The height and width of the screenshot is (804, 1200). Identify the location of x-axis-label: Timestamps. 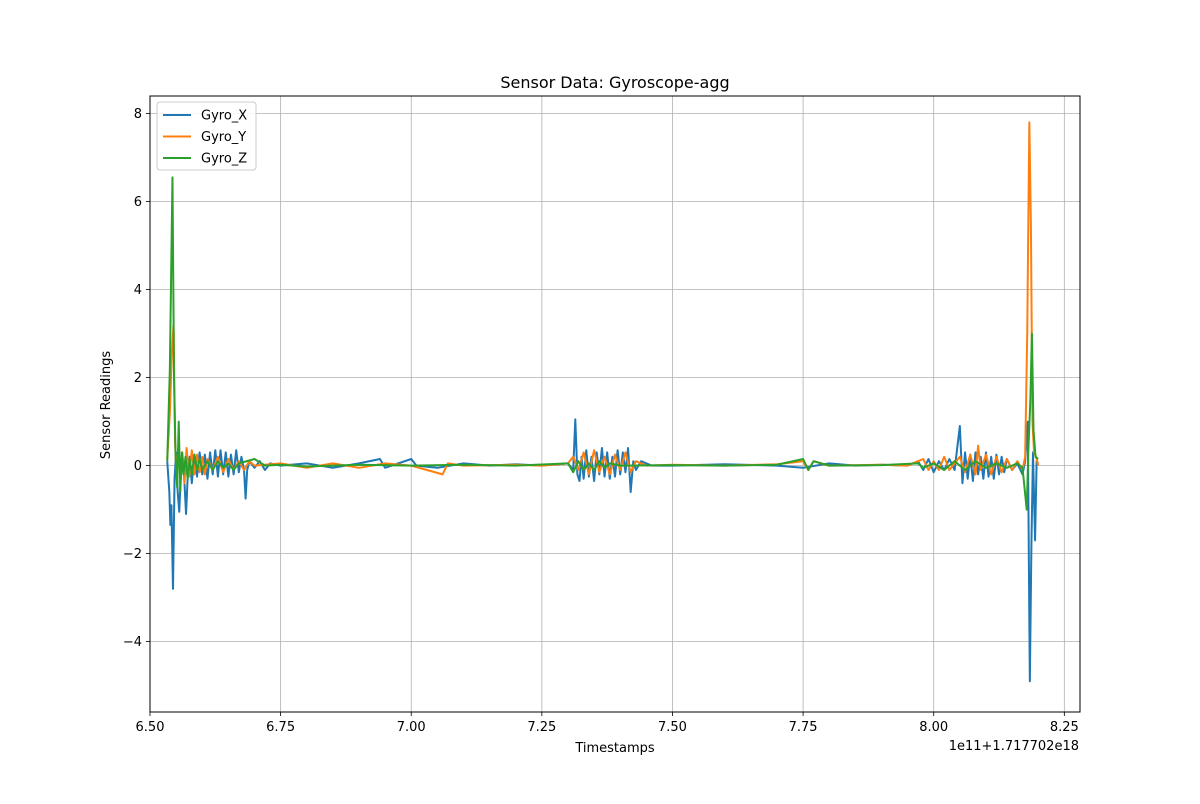
(614, 748).